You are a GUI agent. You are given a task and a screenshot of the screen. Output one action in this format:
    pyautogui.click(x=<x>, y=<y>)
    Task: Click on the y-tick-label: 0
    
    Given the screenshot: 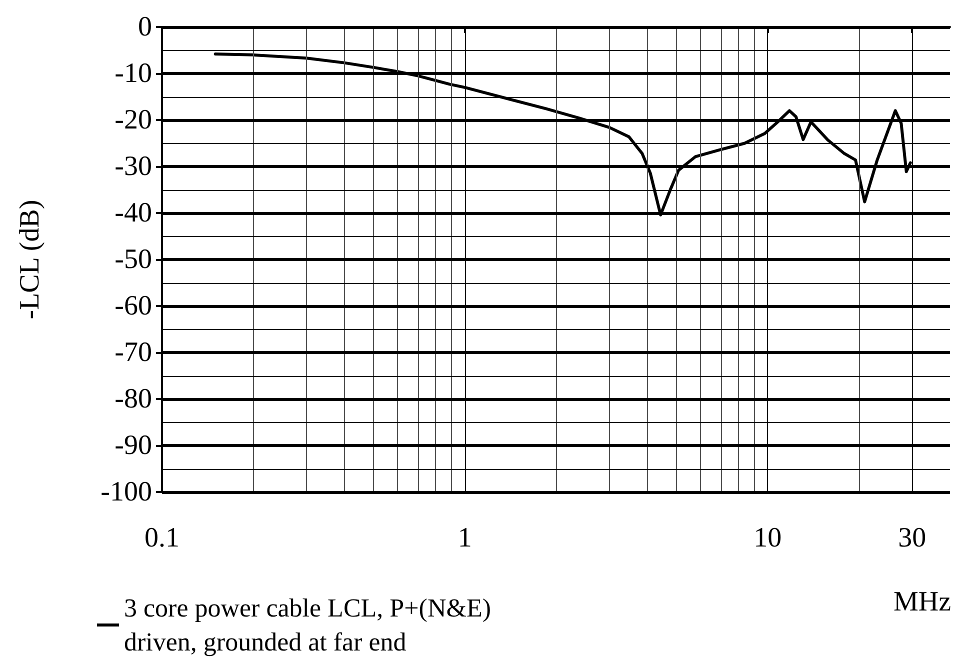 What is the action you would take?
    pyautogui.click(x=145, y=27)
    